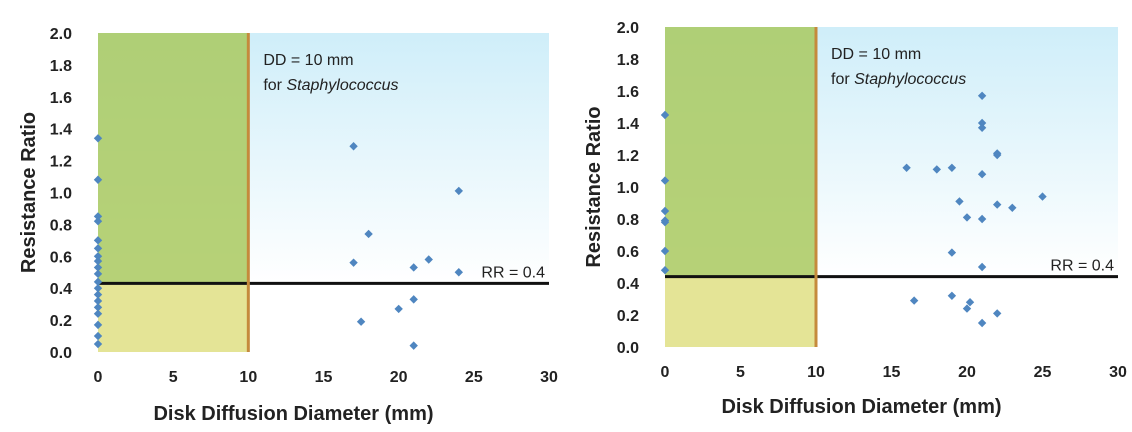 This screenshot has width=1132, height=432. Describe the element at coordinates (740, 311) in the screenshot. I see `region-left-lower` at that location.